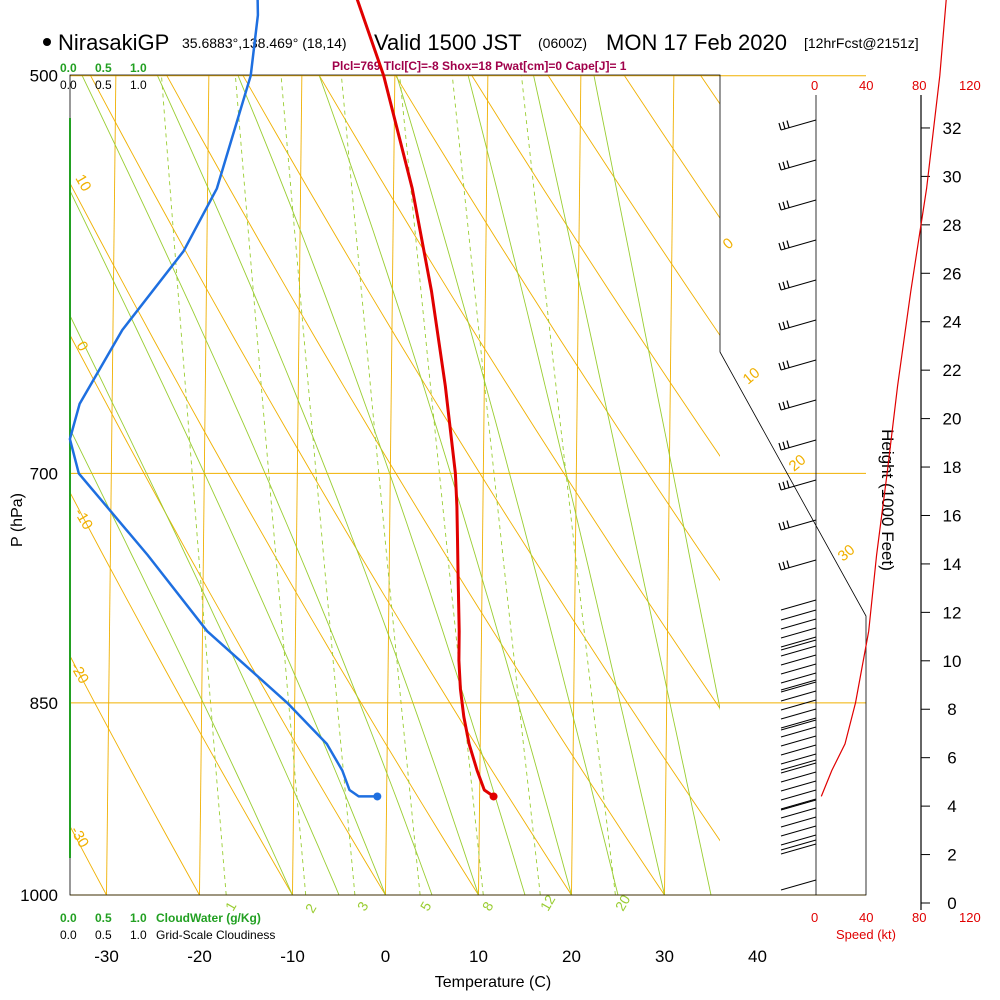 The height and width of the screenshot is (1000, 1000). What do you see at coordinates (488, 906) in the screenshot?
I see `mixing-ratio-label: 8` at bounding box center [488, 906].